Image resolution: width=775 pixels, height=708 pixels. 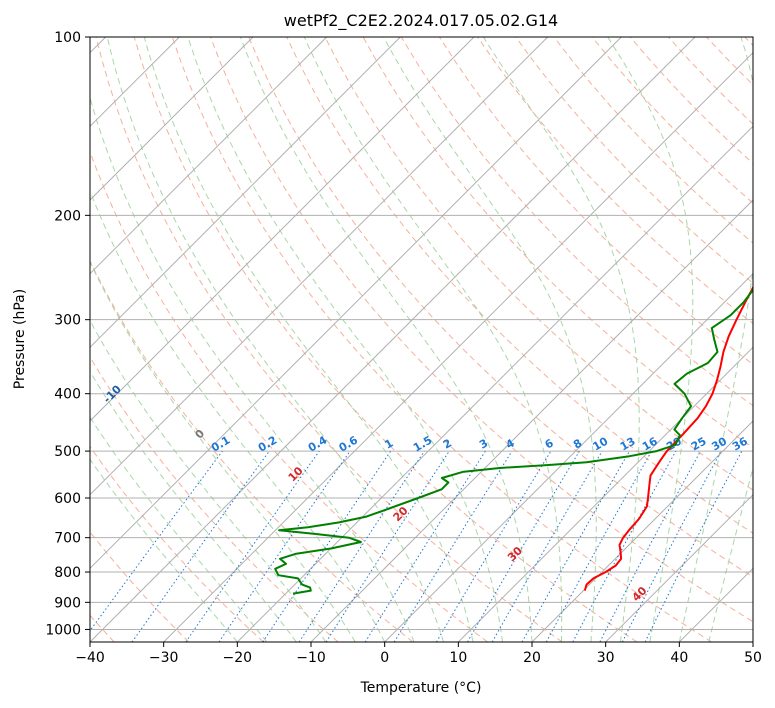 I want to click on y-tick-label: 900, so click(x=67, y=603).